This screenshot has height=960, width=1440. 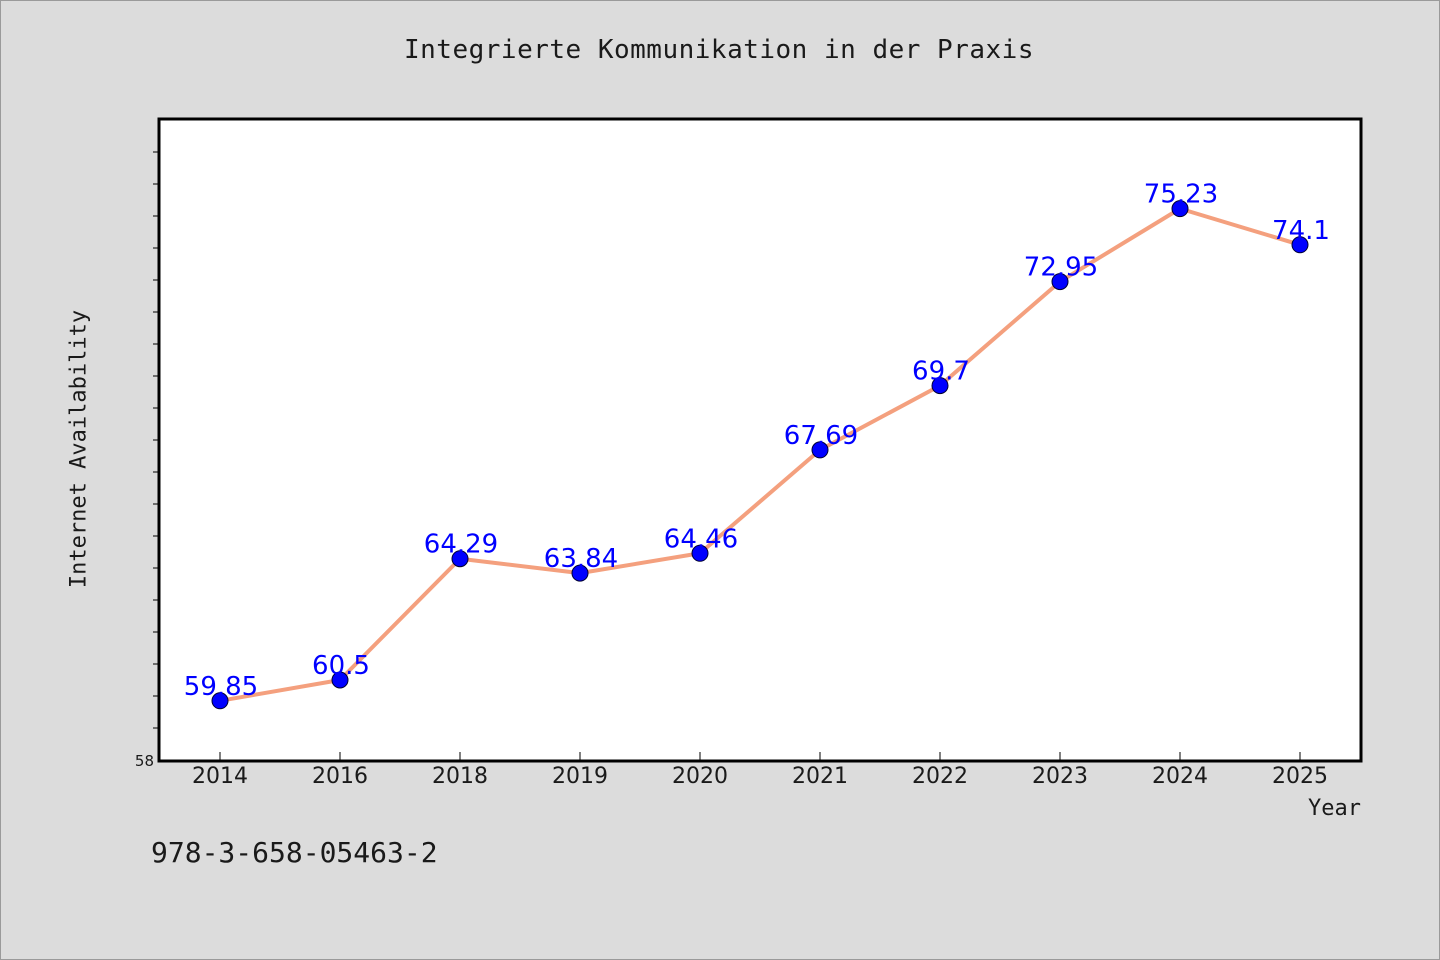 I want to click on x-tick-label: 2022, so click(x=940, y=776).